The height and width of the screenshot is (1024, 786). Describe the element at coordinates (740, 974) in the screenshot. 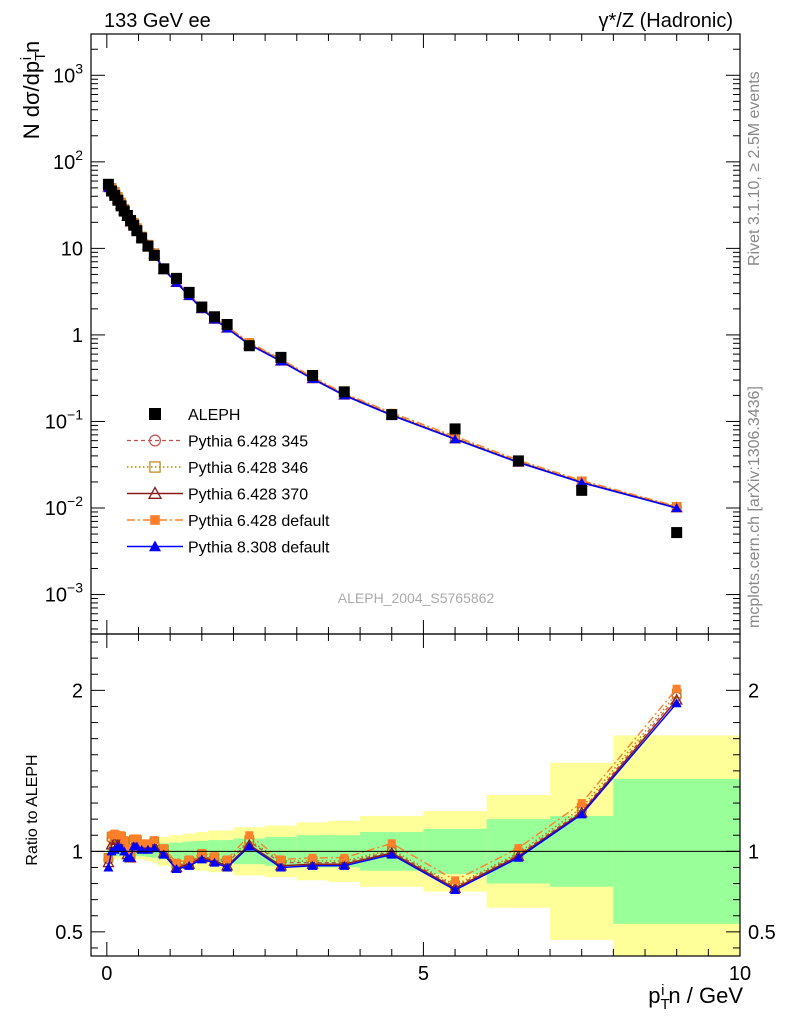

I see `x-tick-label: 10` at that location.